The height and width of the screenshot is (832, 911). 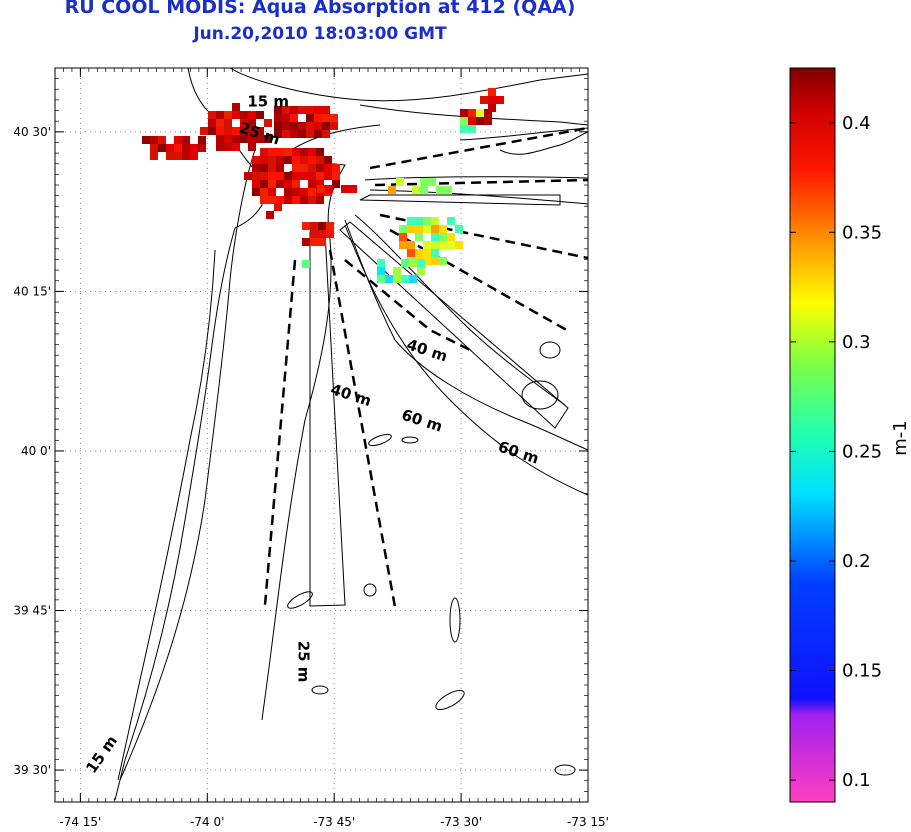 What do you see at coordinates (32, 291) in the screenshot?
I see `lat-tick-label-1: 40 15'` at bounding box center [32, 291].